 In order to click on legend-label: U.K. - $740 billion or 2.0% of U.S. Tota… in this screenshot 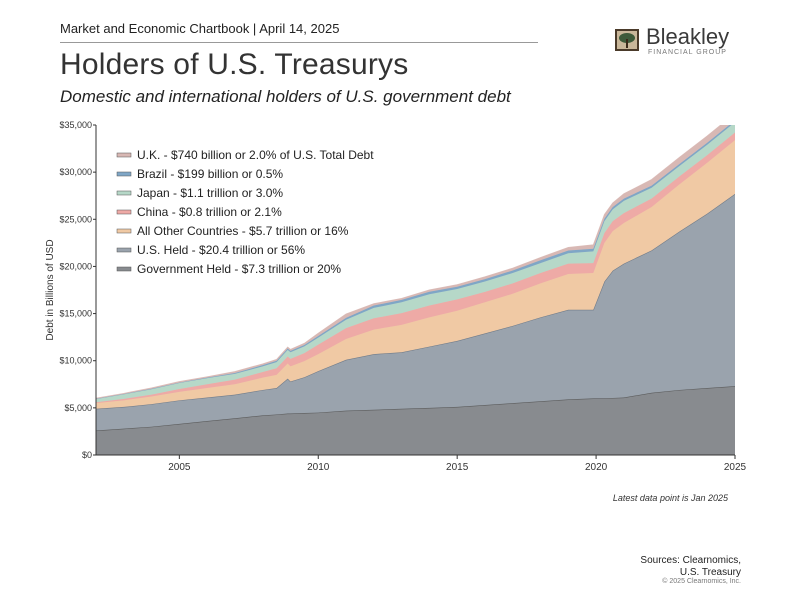, I will do `click(255, 155)`.